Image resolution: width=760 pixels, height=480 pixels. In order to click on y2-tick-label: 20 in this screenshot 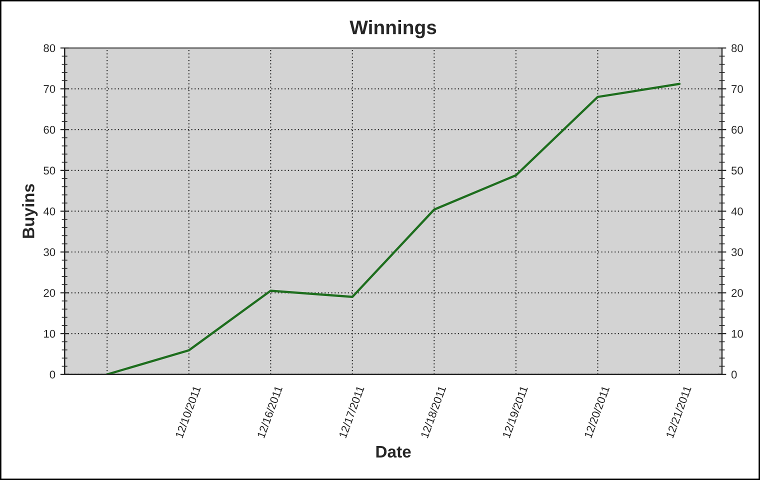, I will do `click(737, 293)`.